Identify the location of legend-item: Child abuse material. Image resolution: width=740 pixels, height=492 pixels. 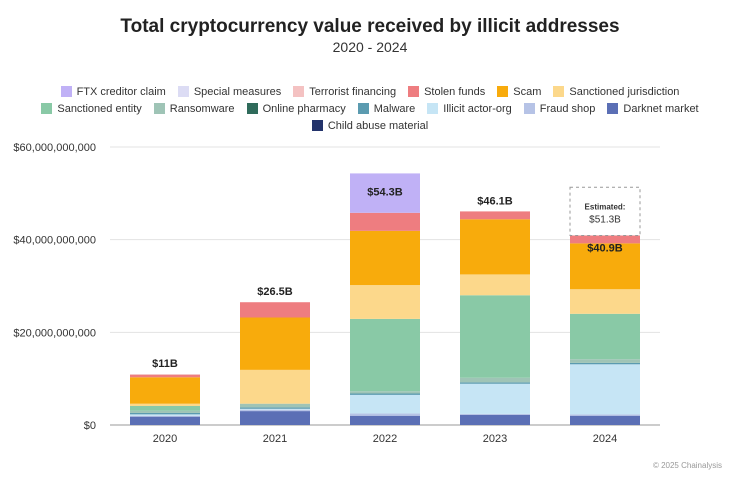
(369, 125).